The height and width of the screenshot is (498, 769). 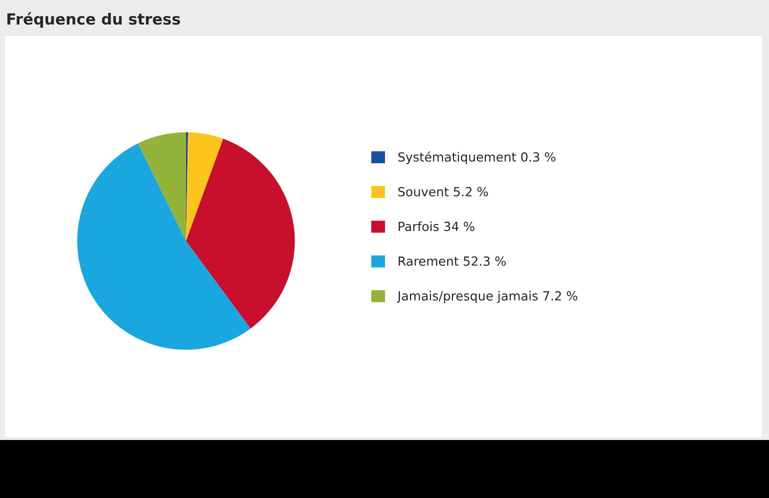 What do you see at coordinates (436, 226) in the screenshot?
I see `legend-label: Parfois 34 %` at bounding box center [436, 226].